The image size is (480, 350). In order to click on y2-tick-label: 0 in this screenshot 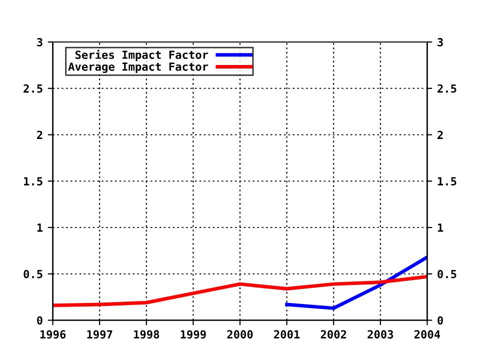, I will do `click(440, 320)`.